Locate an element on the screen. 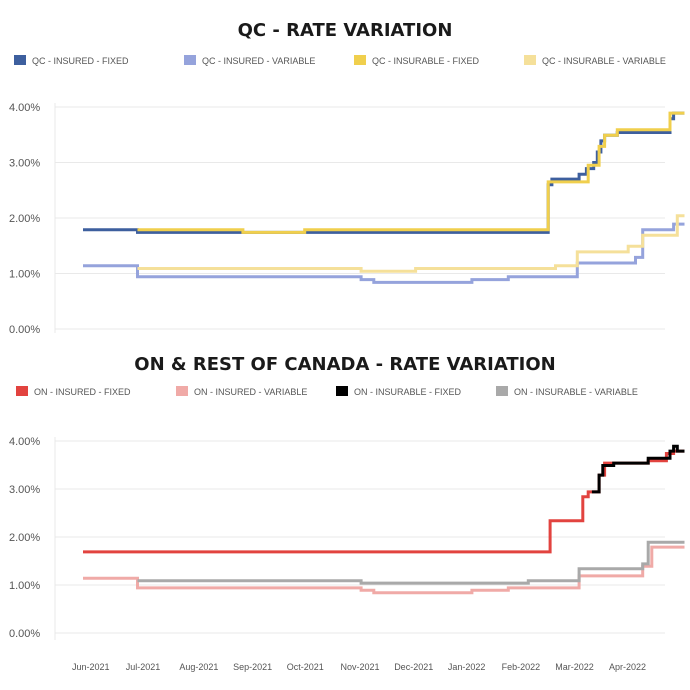 The width and height of the screenshot is (690, 690). legend-label: ON - INSURABLE - FIXED is located at coordinates (408, 392).